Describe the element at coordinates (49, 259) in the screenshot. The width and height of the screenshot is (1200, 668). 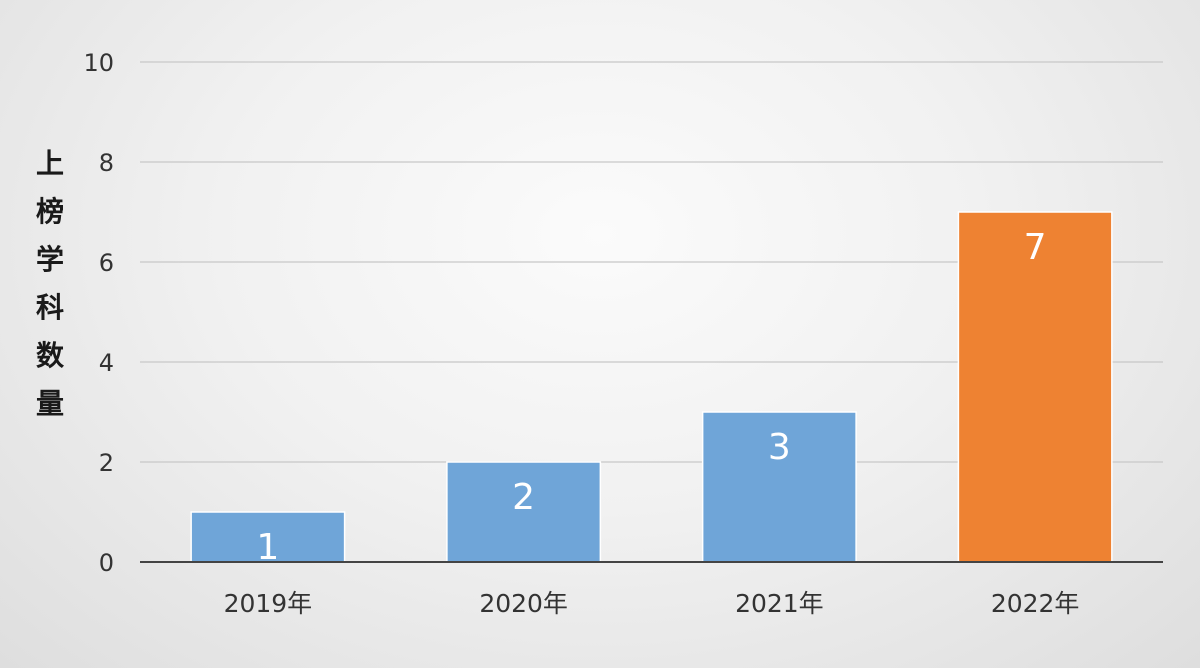
I see `y-axis-label-char: 学` at that location.